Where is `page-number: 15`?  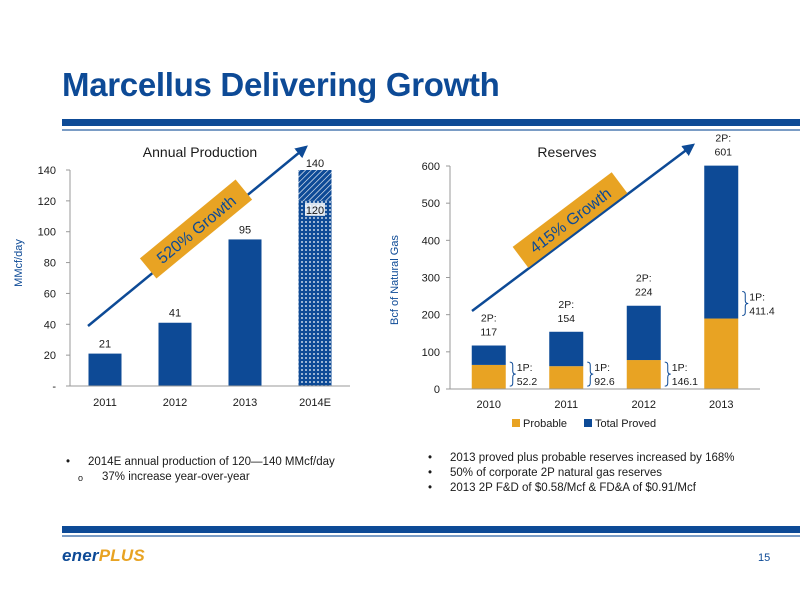 page-number: 15 is located at coordinates (764, 558).